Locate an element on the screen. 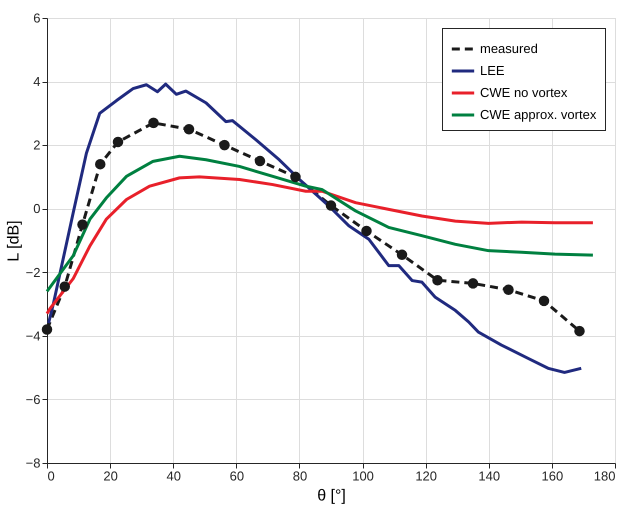  legend-label: measured is located at coordinates (509, 48).